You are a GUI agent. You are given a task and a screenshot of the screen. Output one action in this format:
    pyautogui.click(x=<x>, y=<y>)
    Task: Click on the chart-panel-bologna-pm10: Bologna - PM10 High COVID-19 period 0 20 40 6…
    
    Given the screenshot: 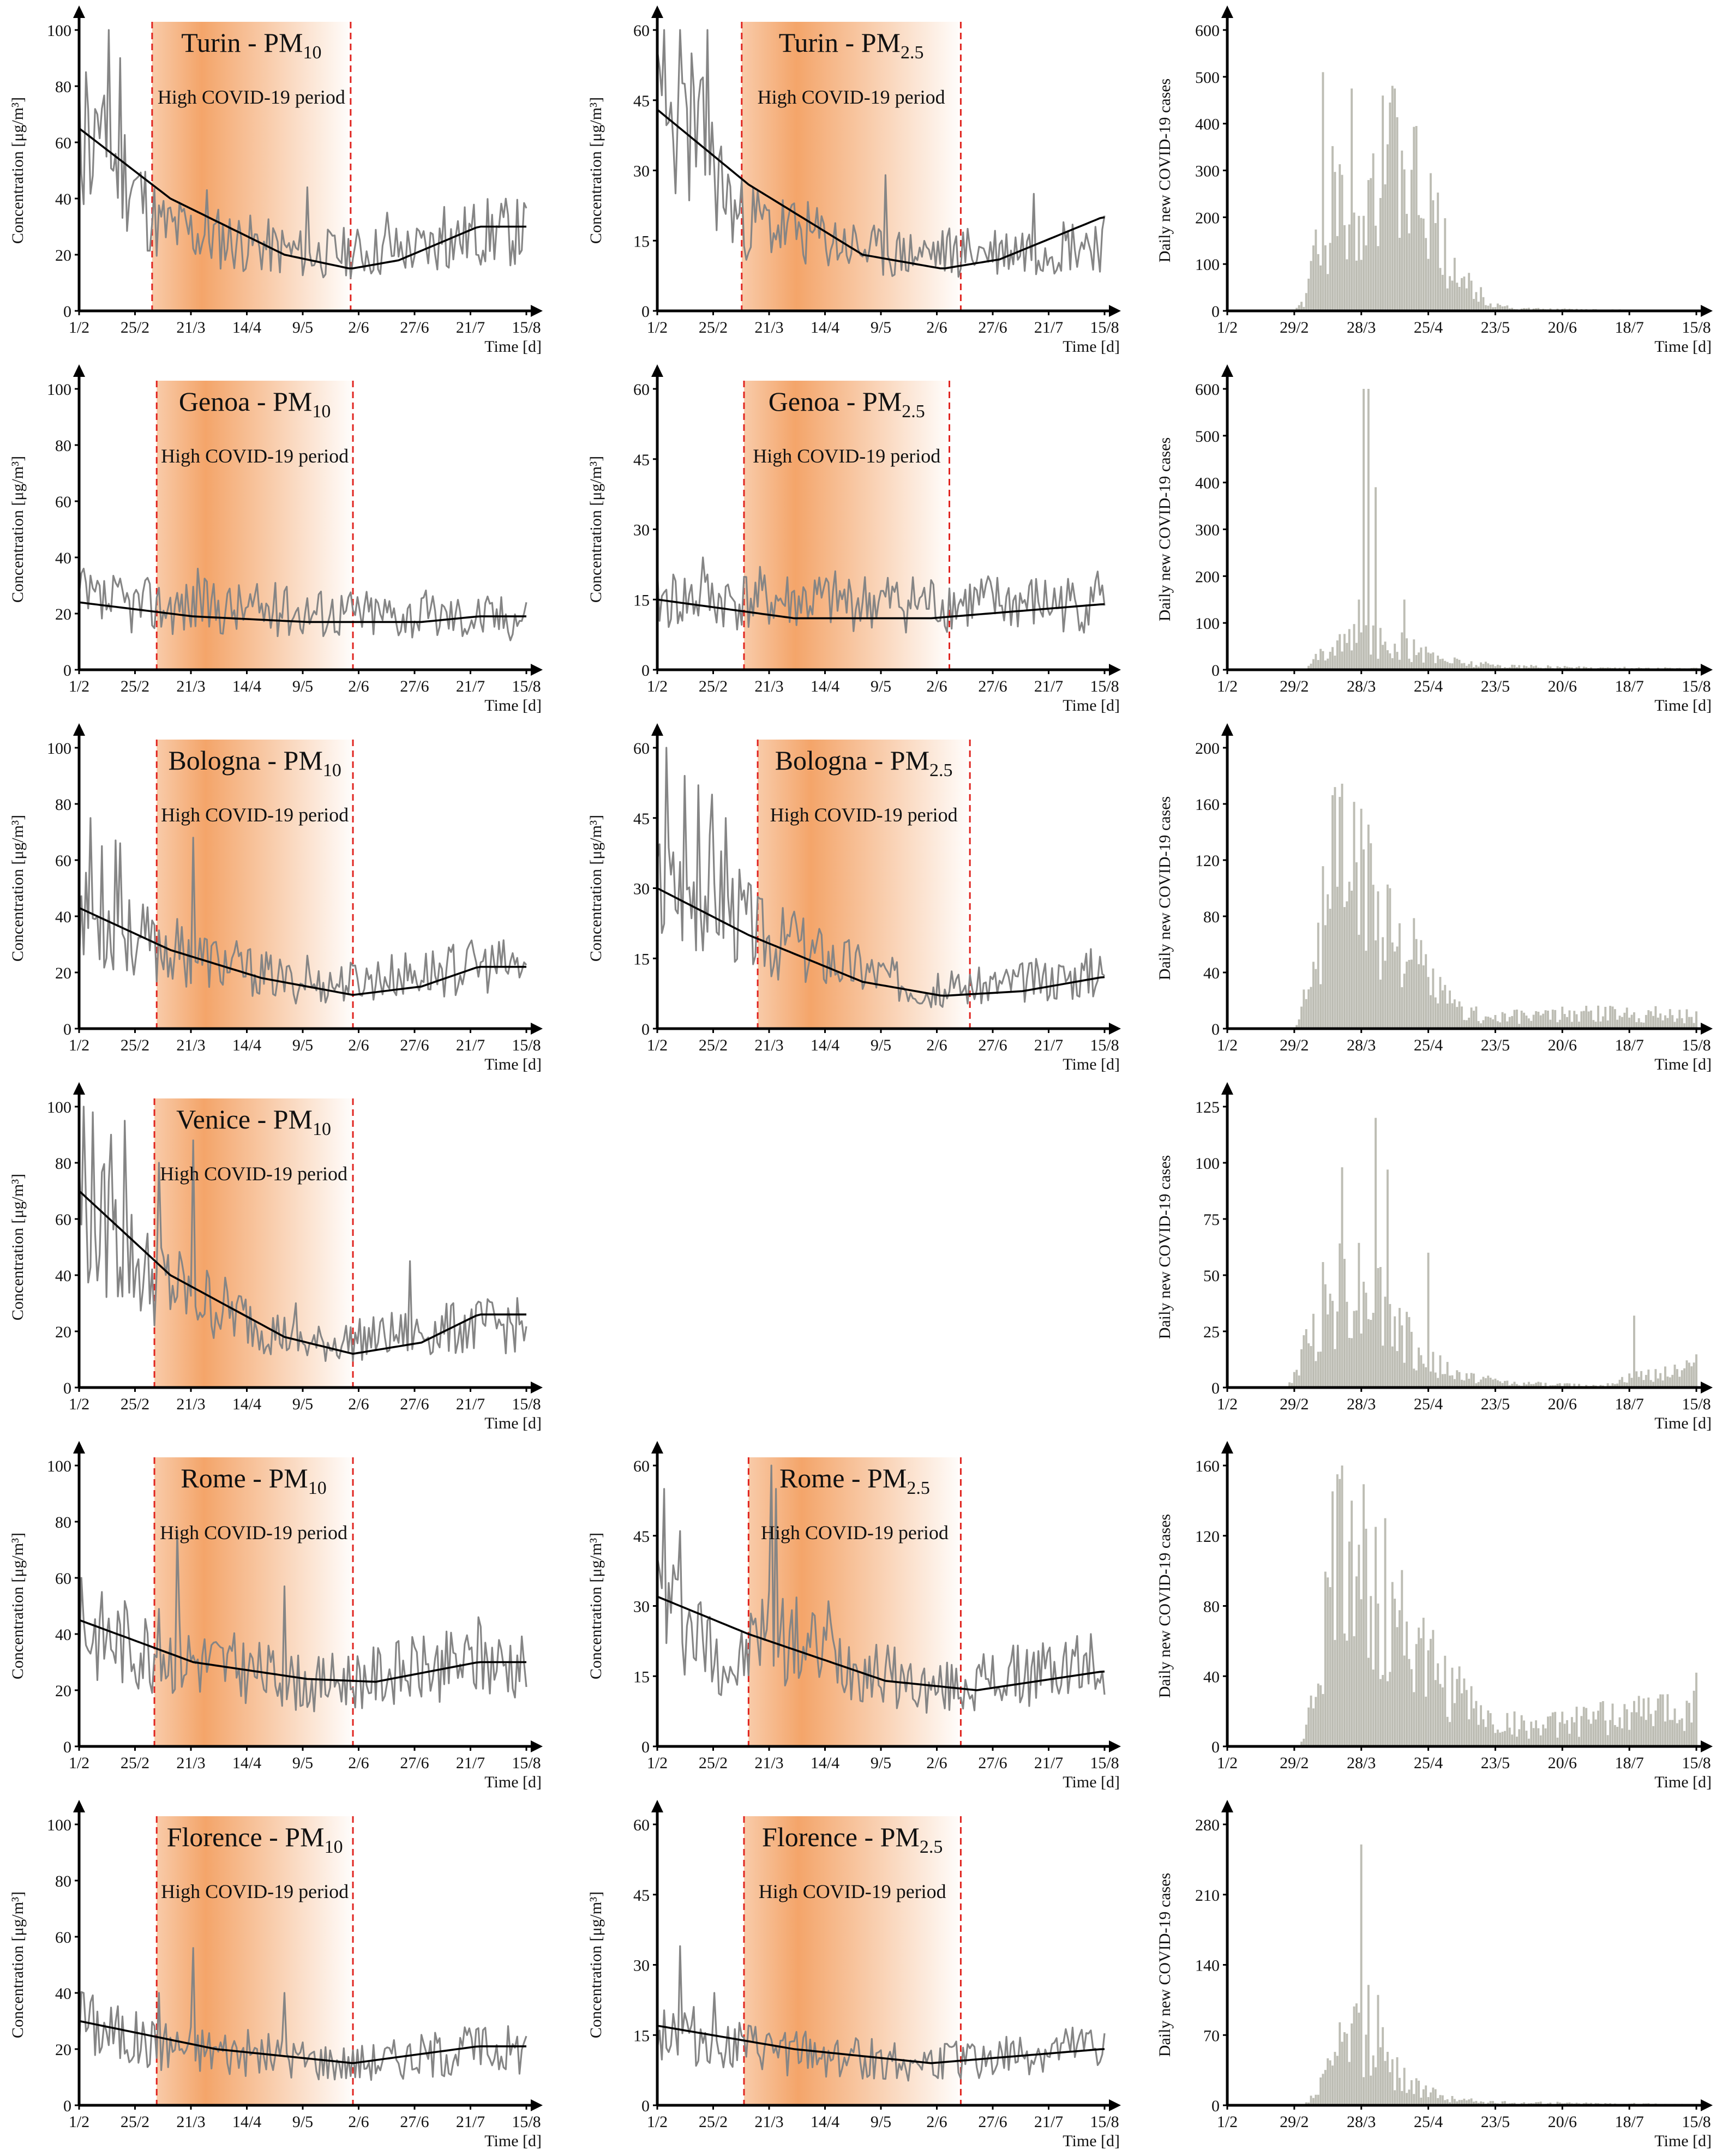 What is the action you would take?
    pyautogui.click(x=289, y=897)
    